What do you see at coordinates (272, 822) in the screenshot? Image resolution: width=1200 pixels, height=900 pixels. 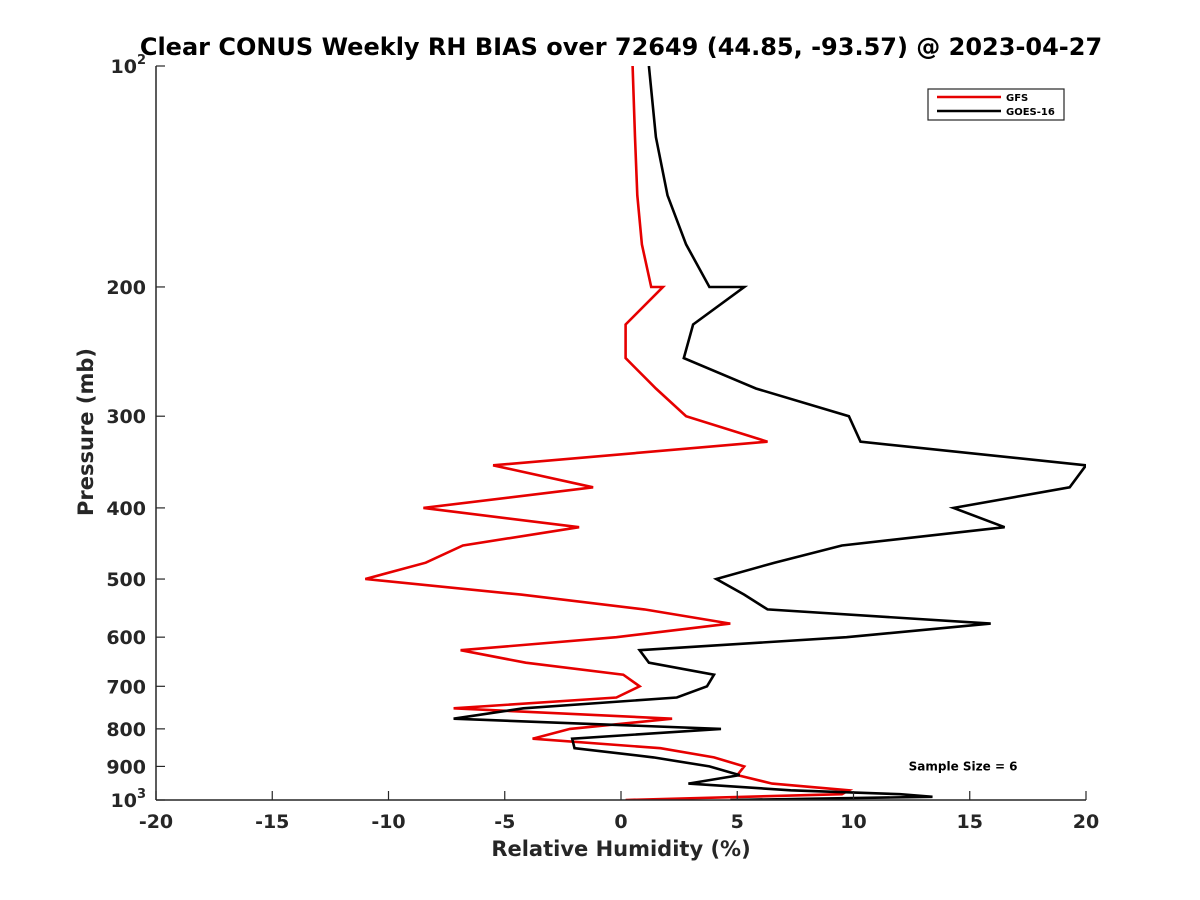 I see `x-tick-label: -15` at bounding box center [272, 822].